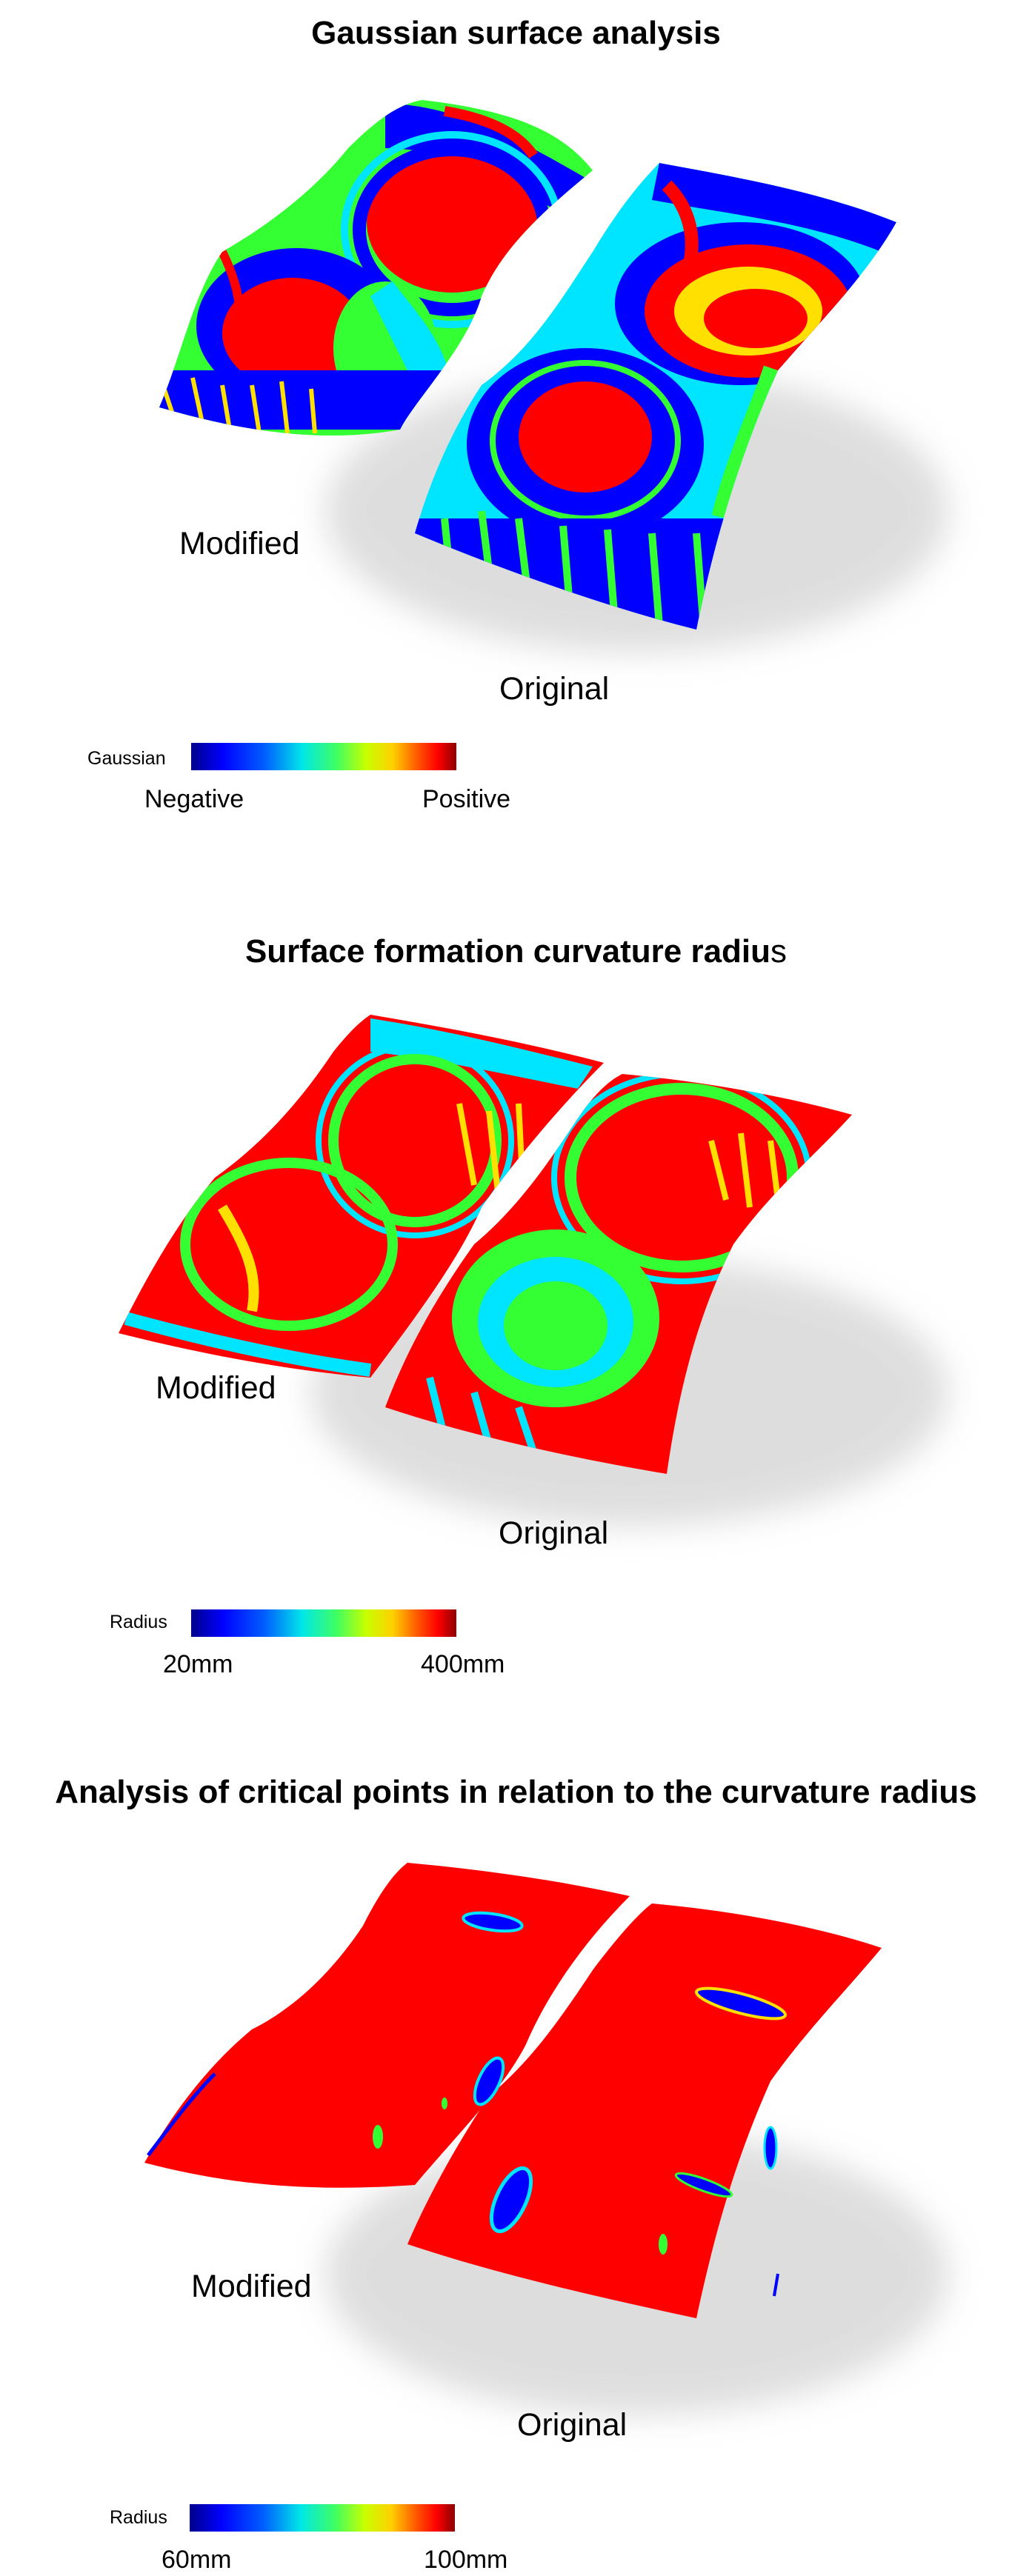  I want to click on legend-min-label: 60mm, so click(197, 2560).